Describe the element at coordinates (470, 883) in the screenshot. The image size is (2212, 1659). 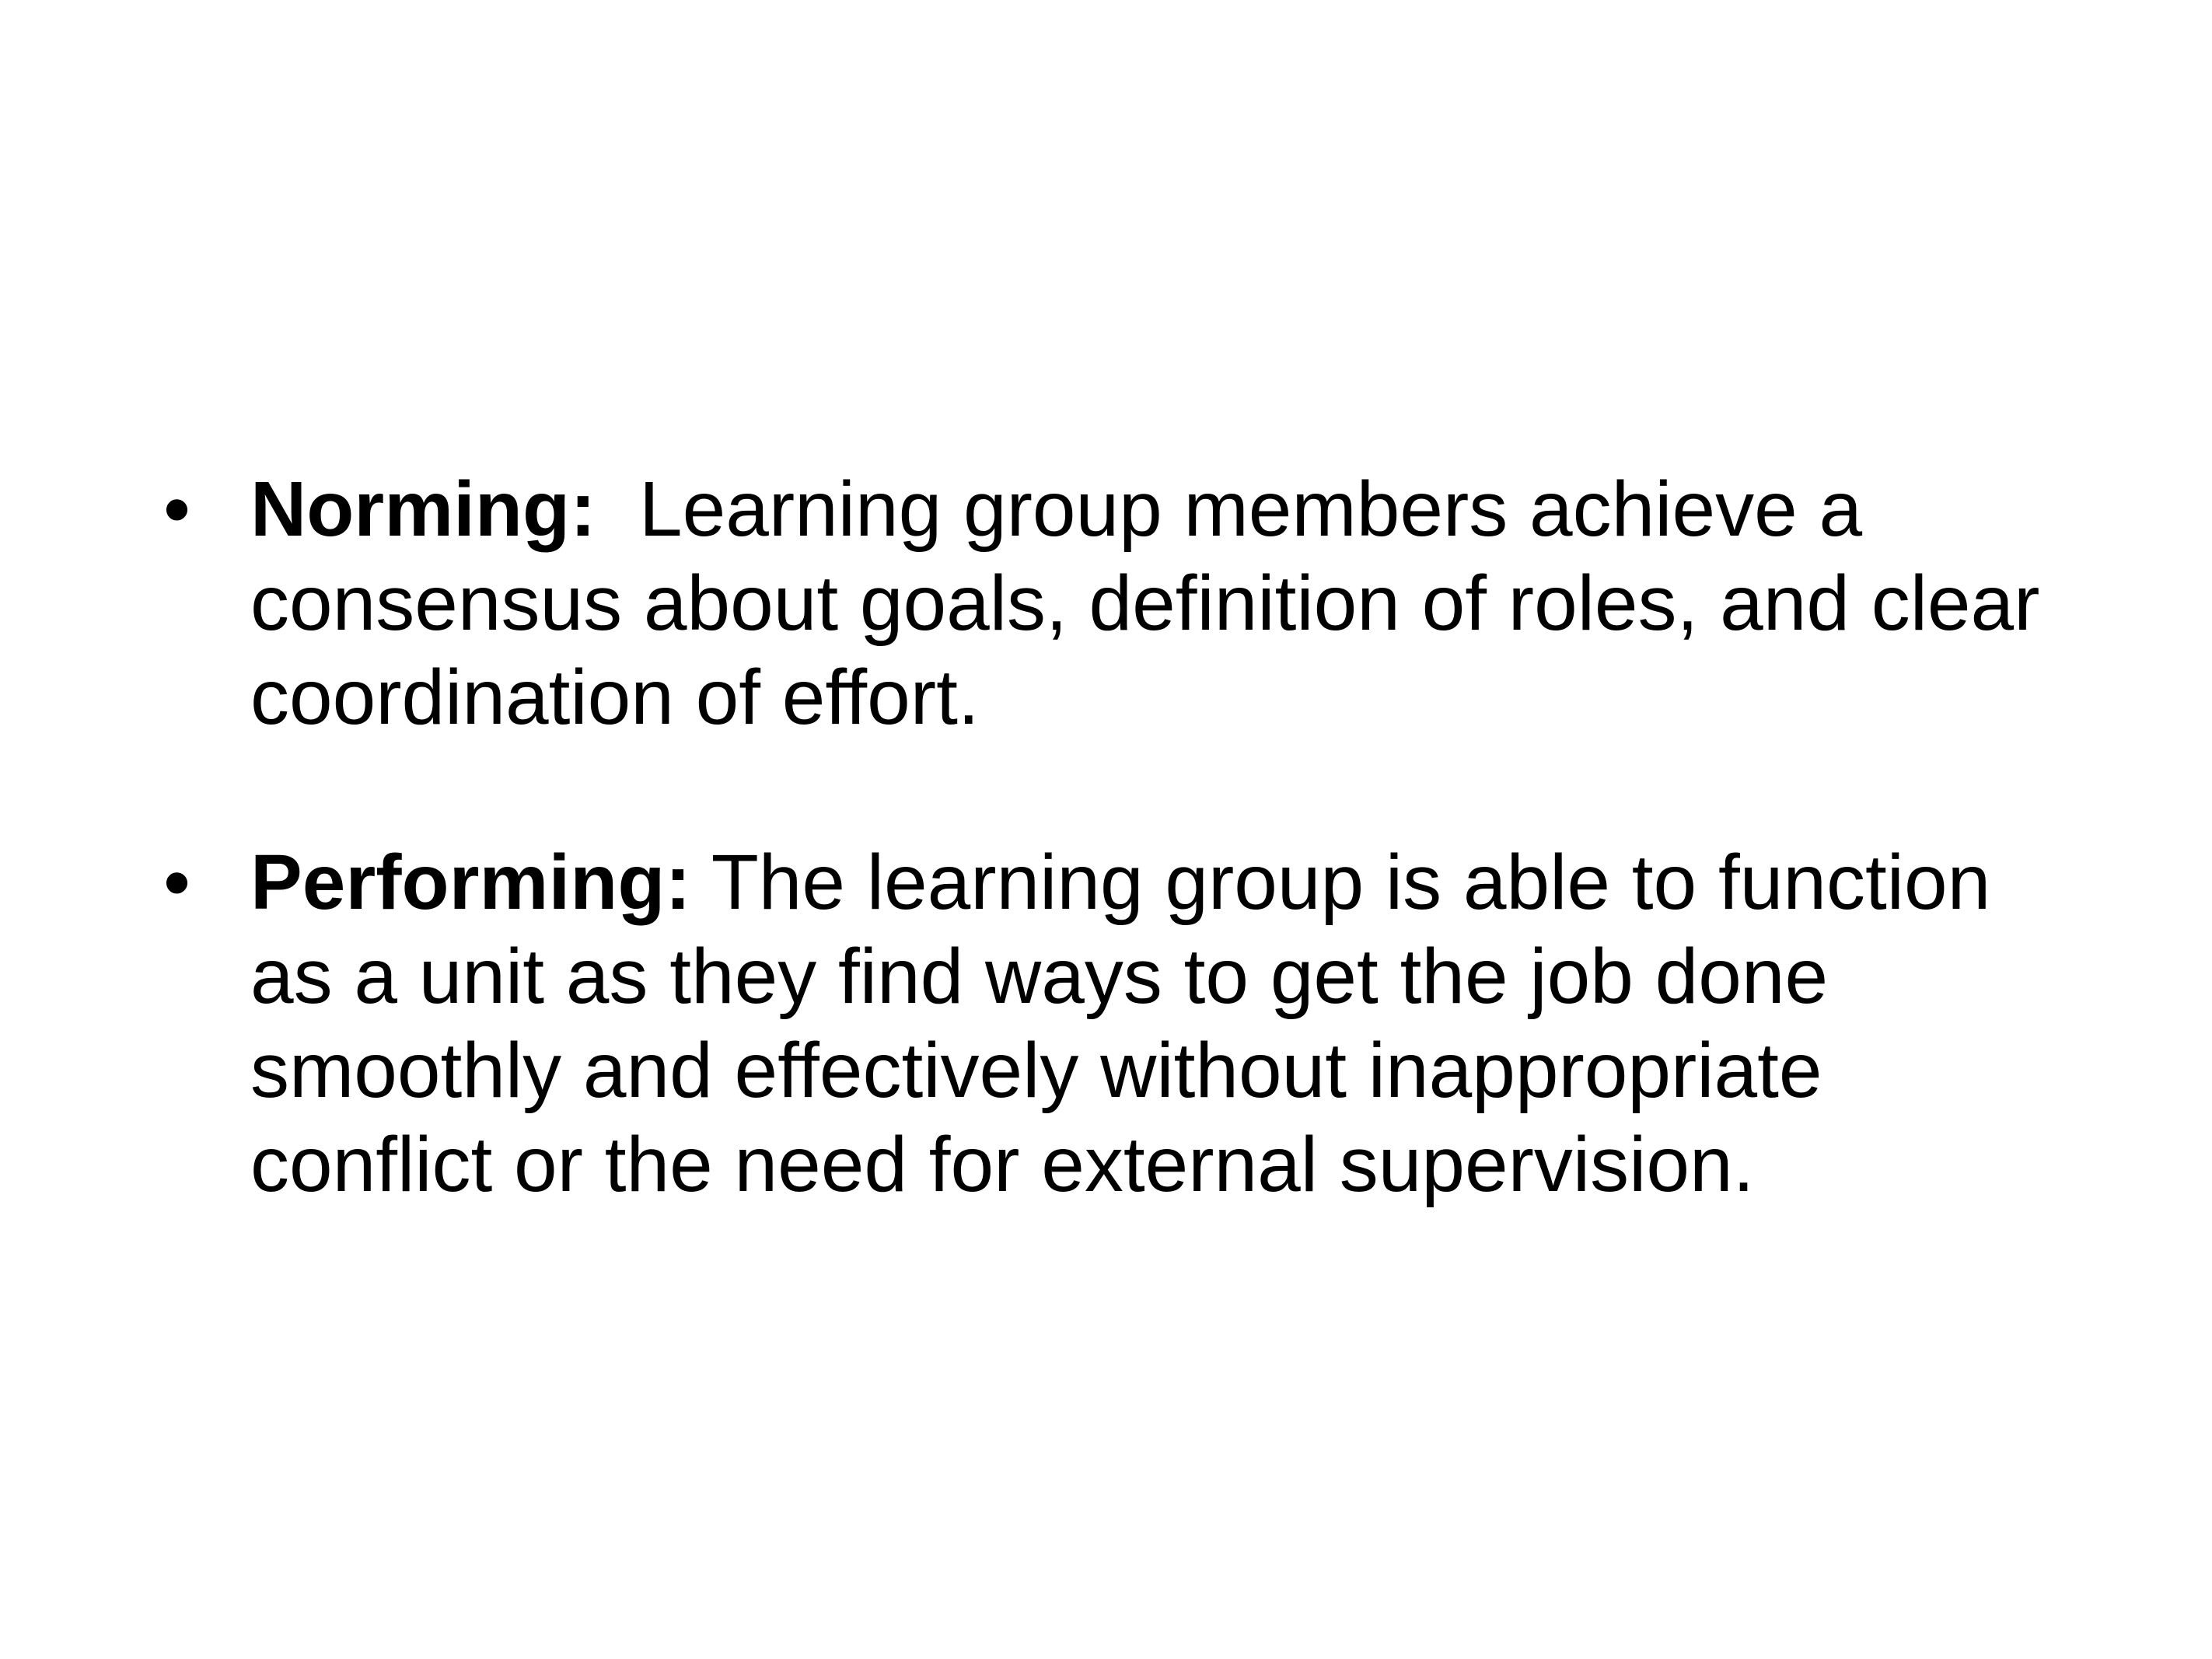
I see `bullet-term: Performing:` at that location.